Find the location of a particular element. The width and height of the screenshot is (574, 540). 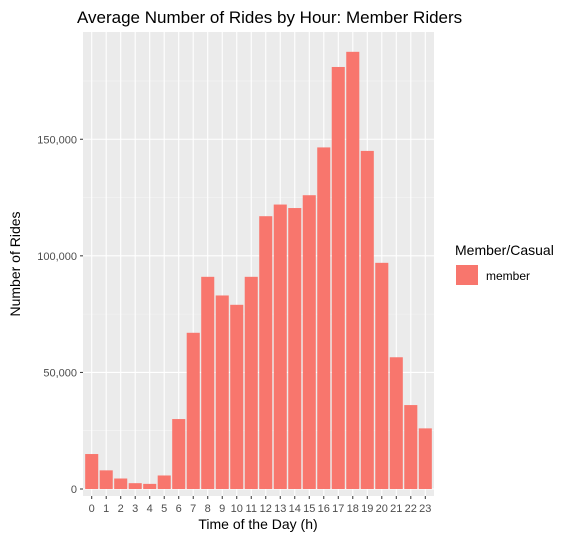

x-axis: 0 1 2 3 4 5 6 7 8 9 10 11 12 13 14 15 16 17 18 19 20 21 22 23 is located at coordinates (260, 505).